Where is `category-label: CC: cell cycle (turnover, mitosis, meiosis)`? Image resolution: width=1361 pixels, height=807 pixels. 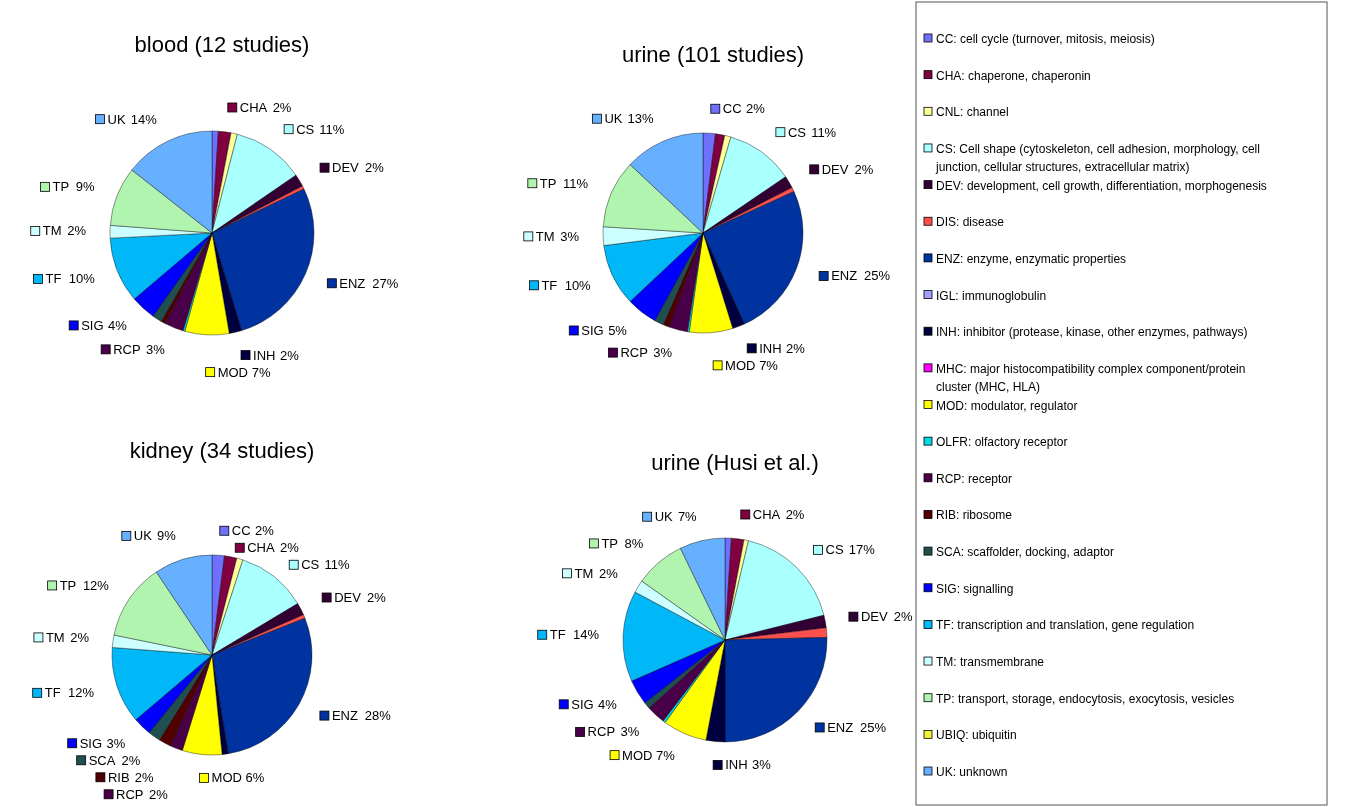
category-label: CC: cell cycle (turnover, mitosis, meiosis) is located at coordinates (1045, 39).